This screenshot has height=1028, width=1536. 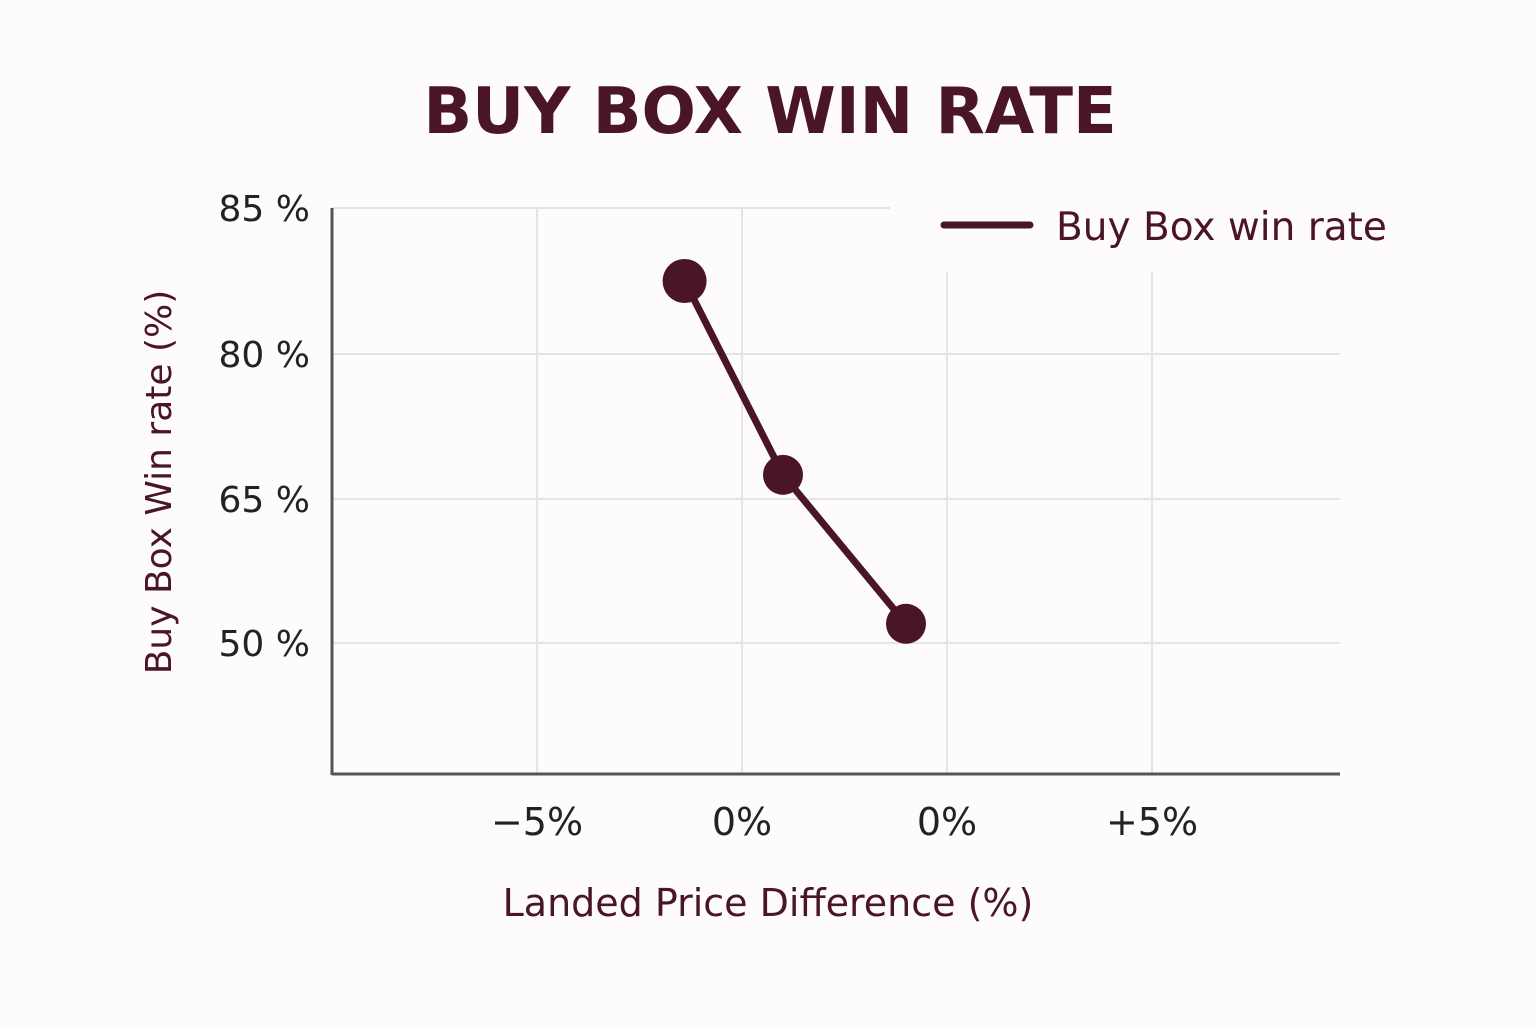 I want to click on x-axis-label: Landed Price Difference (%), so click(x=768, y=903).